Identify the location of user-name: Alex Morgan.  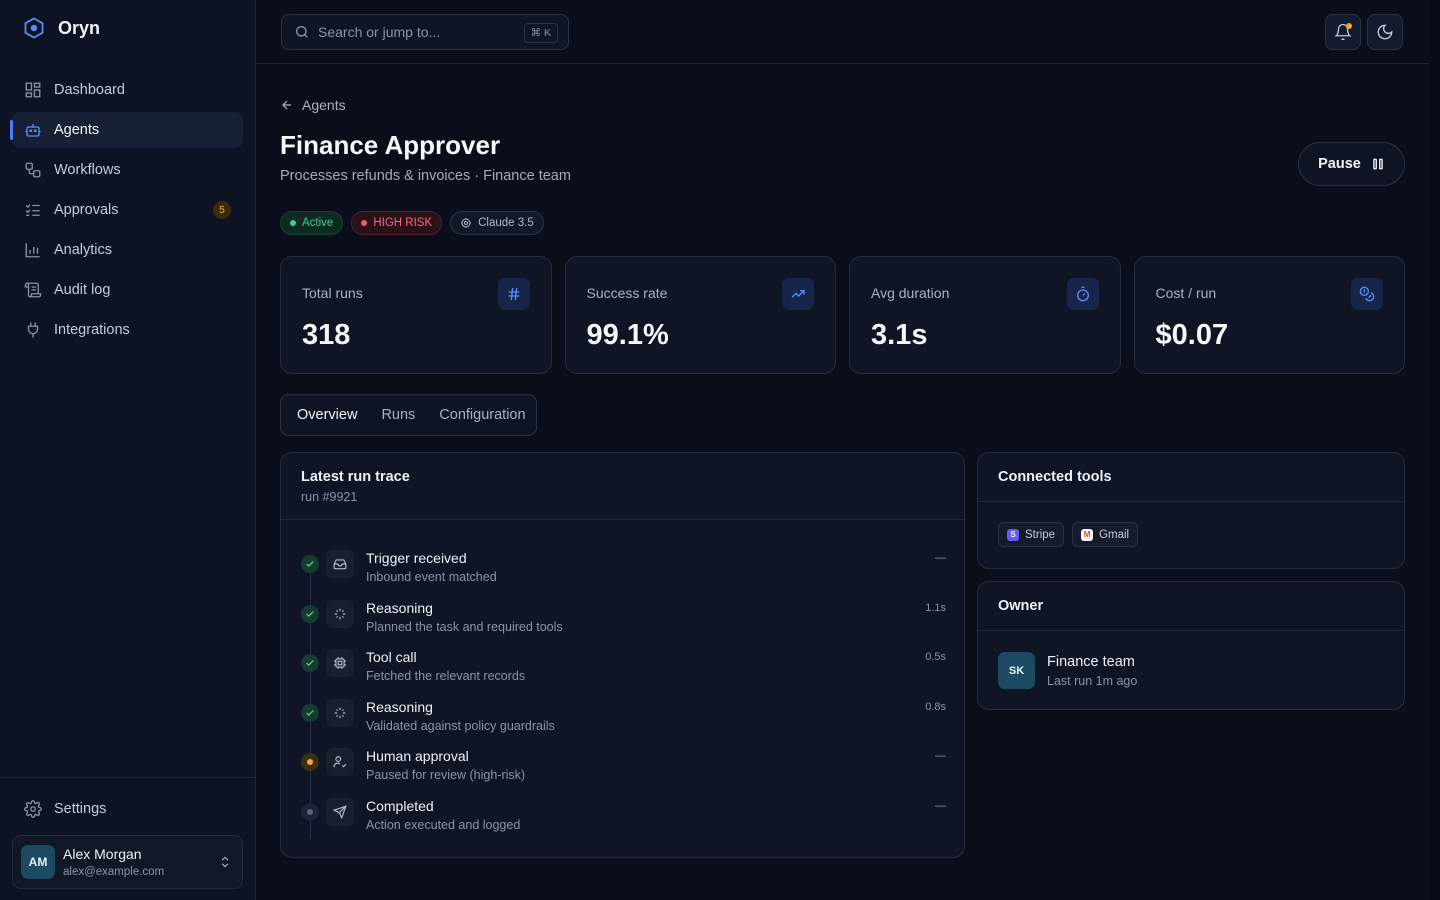
(102, 854).